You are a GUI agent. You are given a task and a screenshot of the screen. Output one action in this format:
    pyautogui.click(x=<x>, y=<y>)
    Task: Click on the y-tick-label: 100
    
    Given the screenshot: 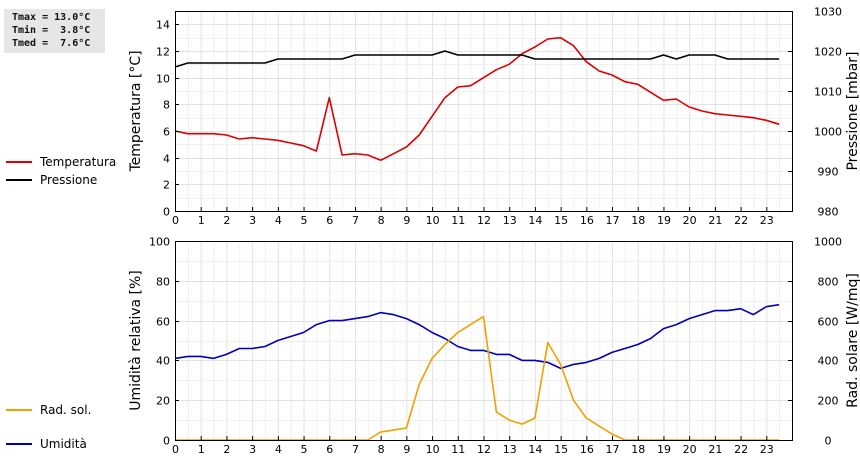 What is the action you would take?
    pyautogui.click(x=159, y=242)
    